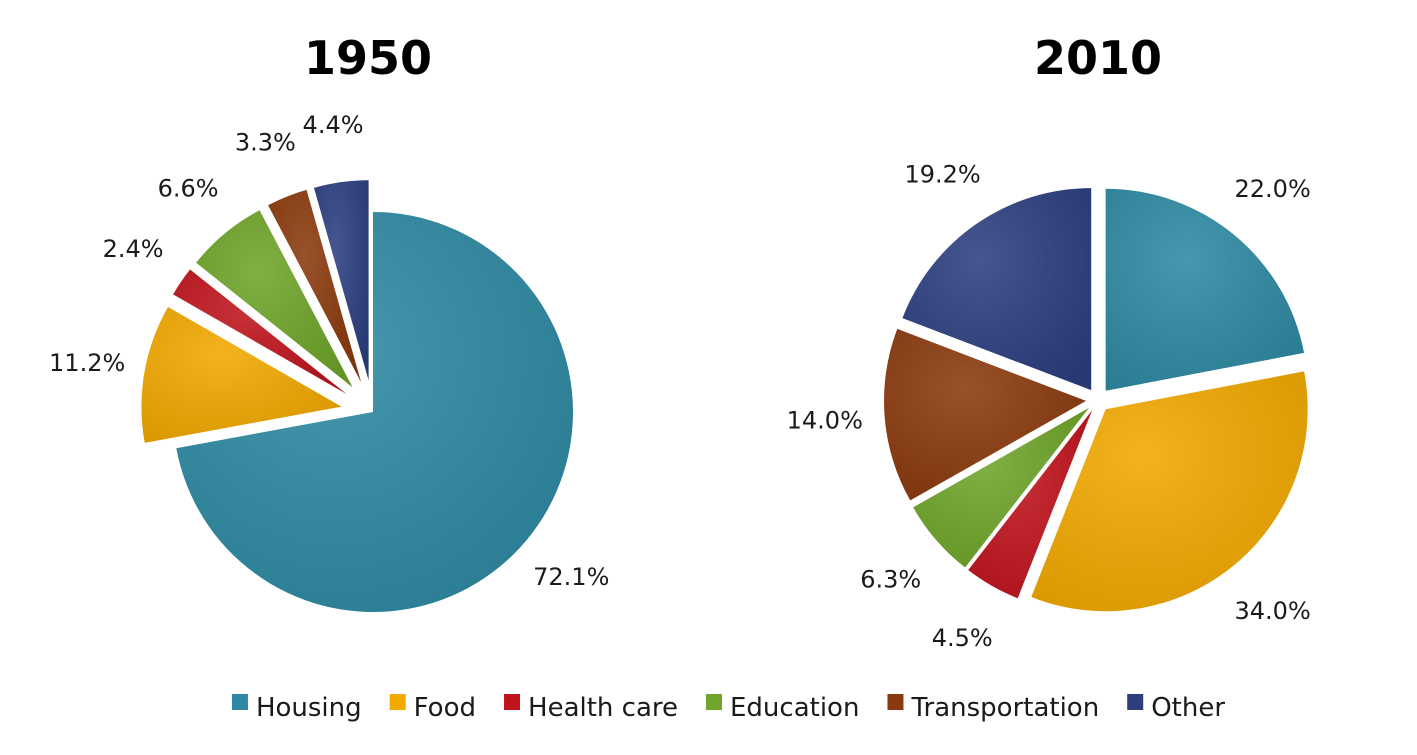 This screenshot has width=1417, height=755. Describe the element at coordinates (512, 702) in the screenshot. I see `legend-swatch-health-care` at that location.